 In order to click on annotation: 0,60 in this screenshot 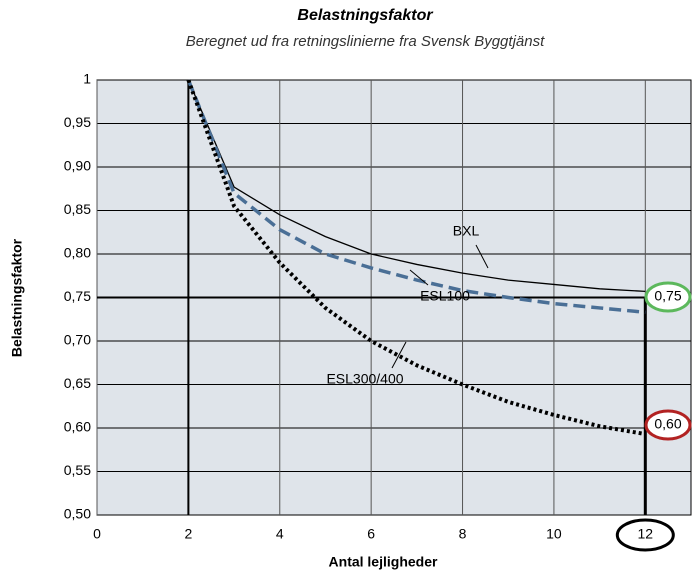, I will do `click(667, 424)`.